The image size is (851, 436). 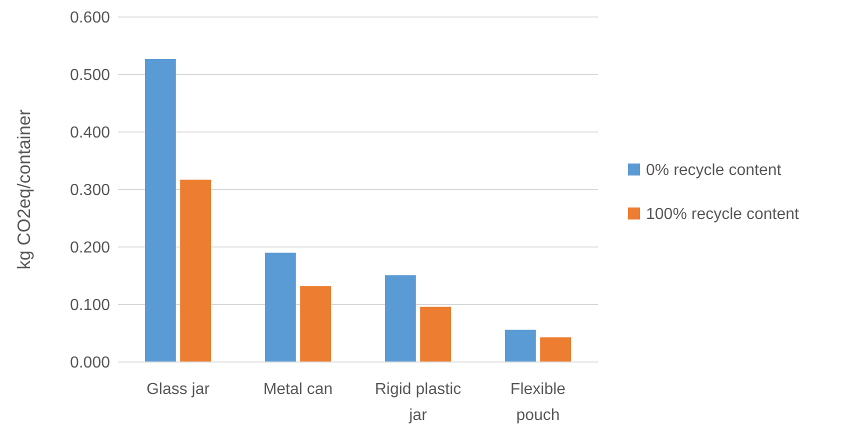 What do you see at coordinates (723, 215) in the screenshot?
I see `legend-label: 100% recycle content` at bounding box center [723, 215].